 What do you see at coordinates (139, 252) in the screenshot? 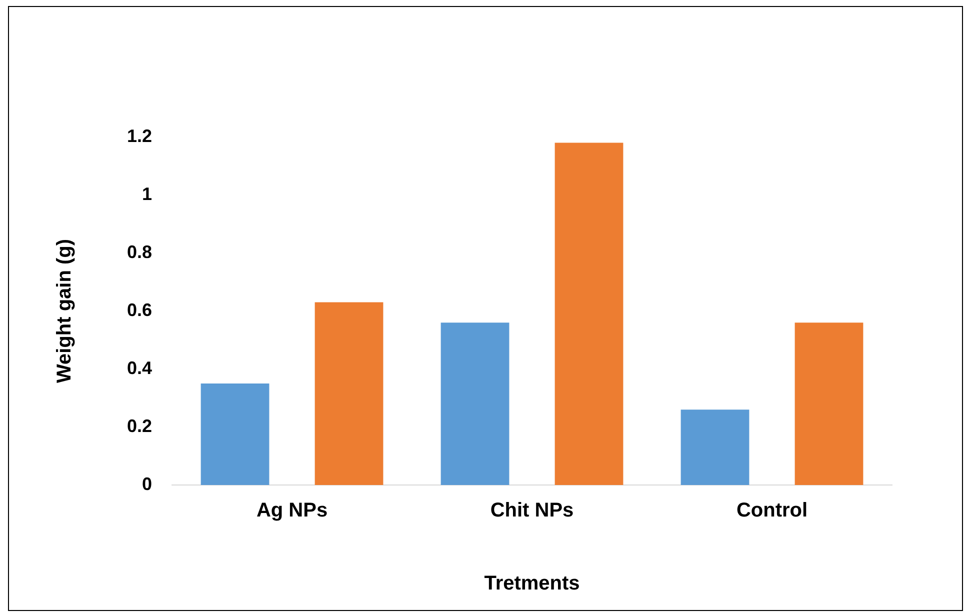
I see `y-tick-label: 0.8` at bounding box center [139, 252].